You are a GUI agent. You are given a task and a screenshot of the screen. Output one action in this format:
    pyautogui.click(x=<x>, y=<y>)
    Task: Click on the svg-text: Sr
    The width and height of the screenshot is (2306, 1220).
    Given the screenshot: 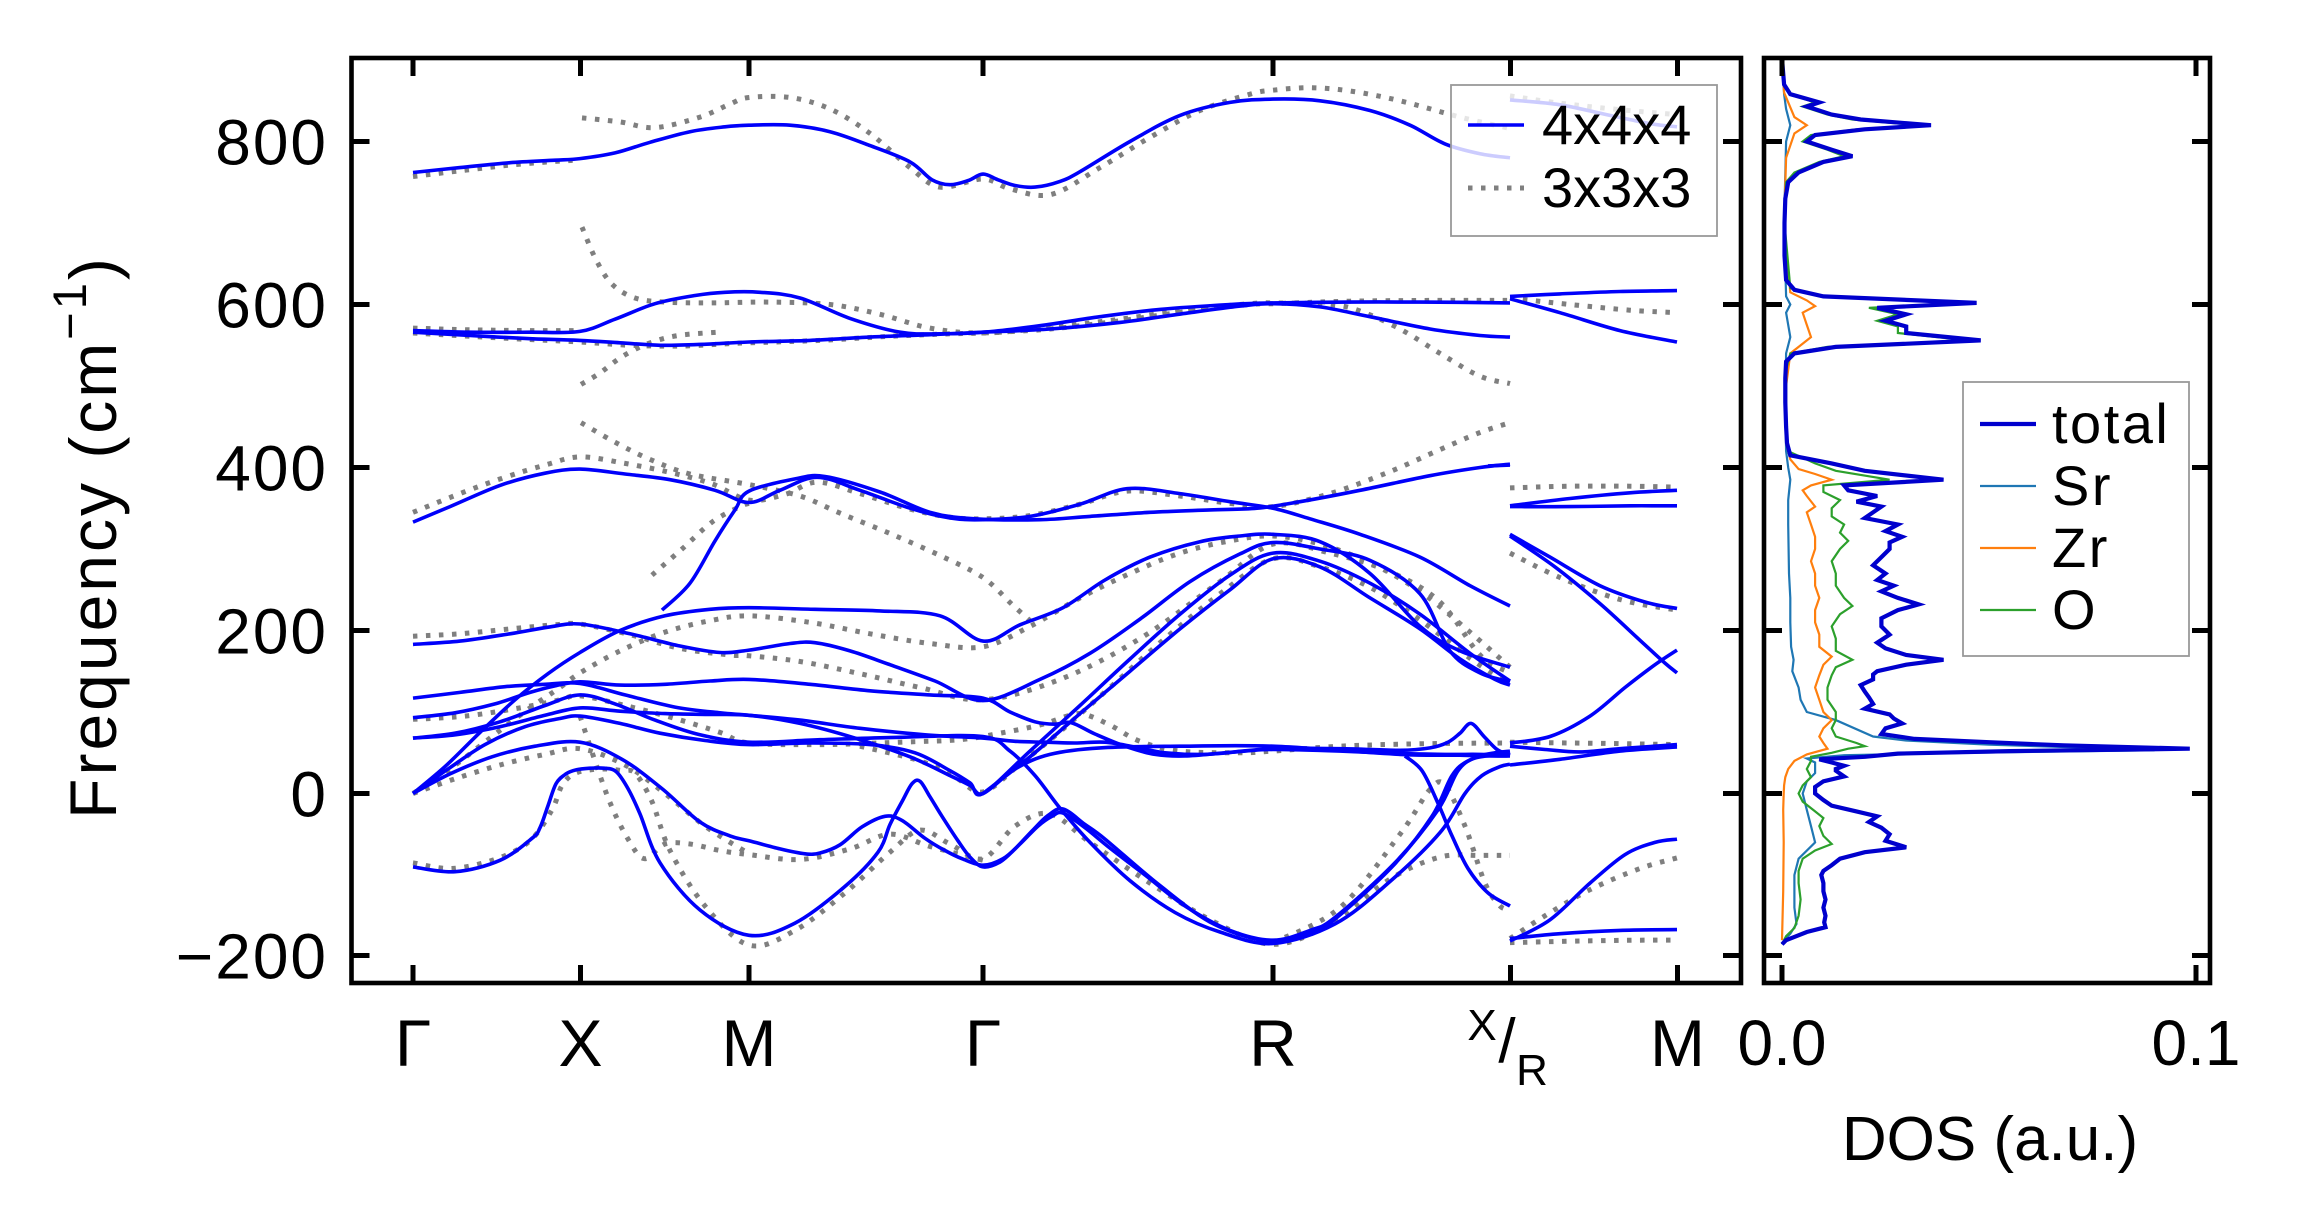 What is the action you would take?
    pyautogui.click(x=2082, y=485)
    